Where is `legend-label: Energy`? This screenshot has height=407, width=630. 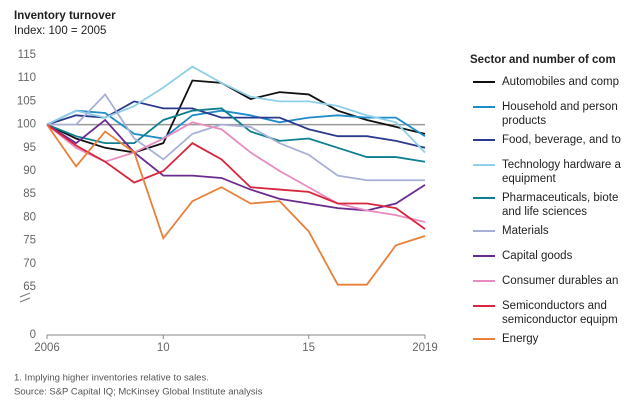 legend-label: Energy is located at coordinates (520, 339).